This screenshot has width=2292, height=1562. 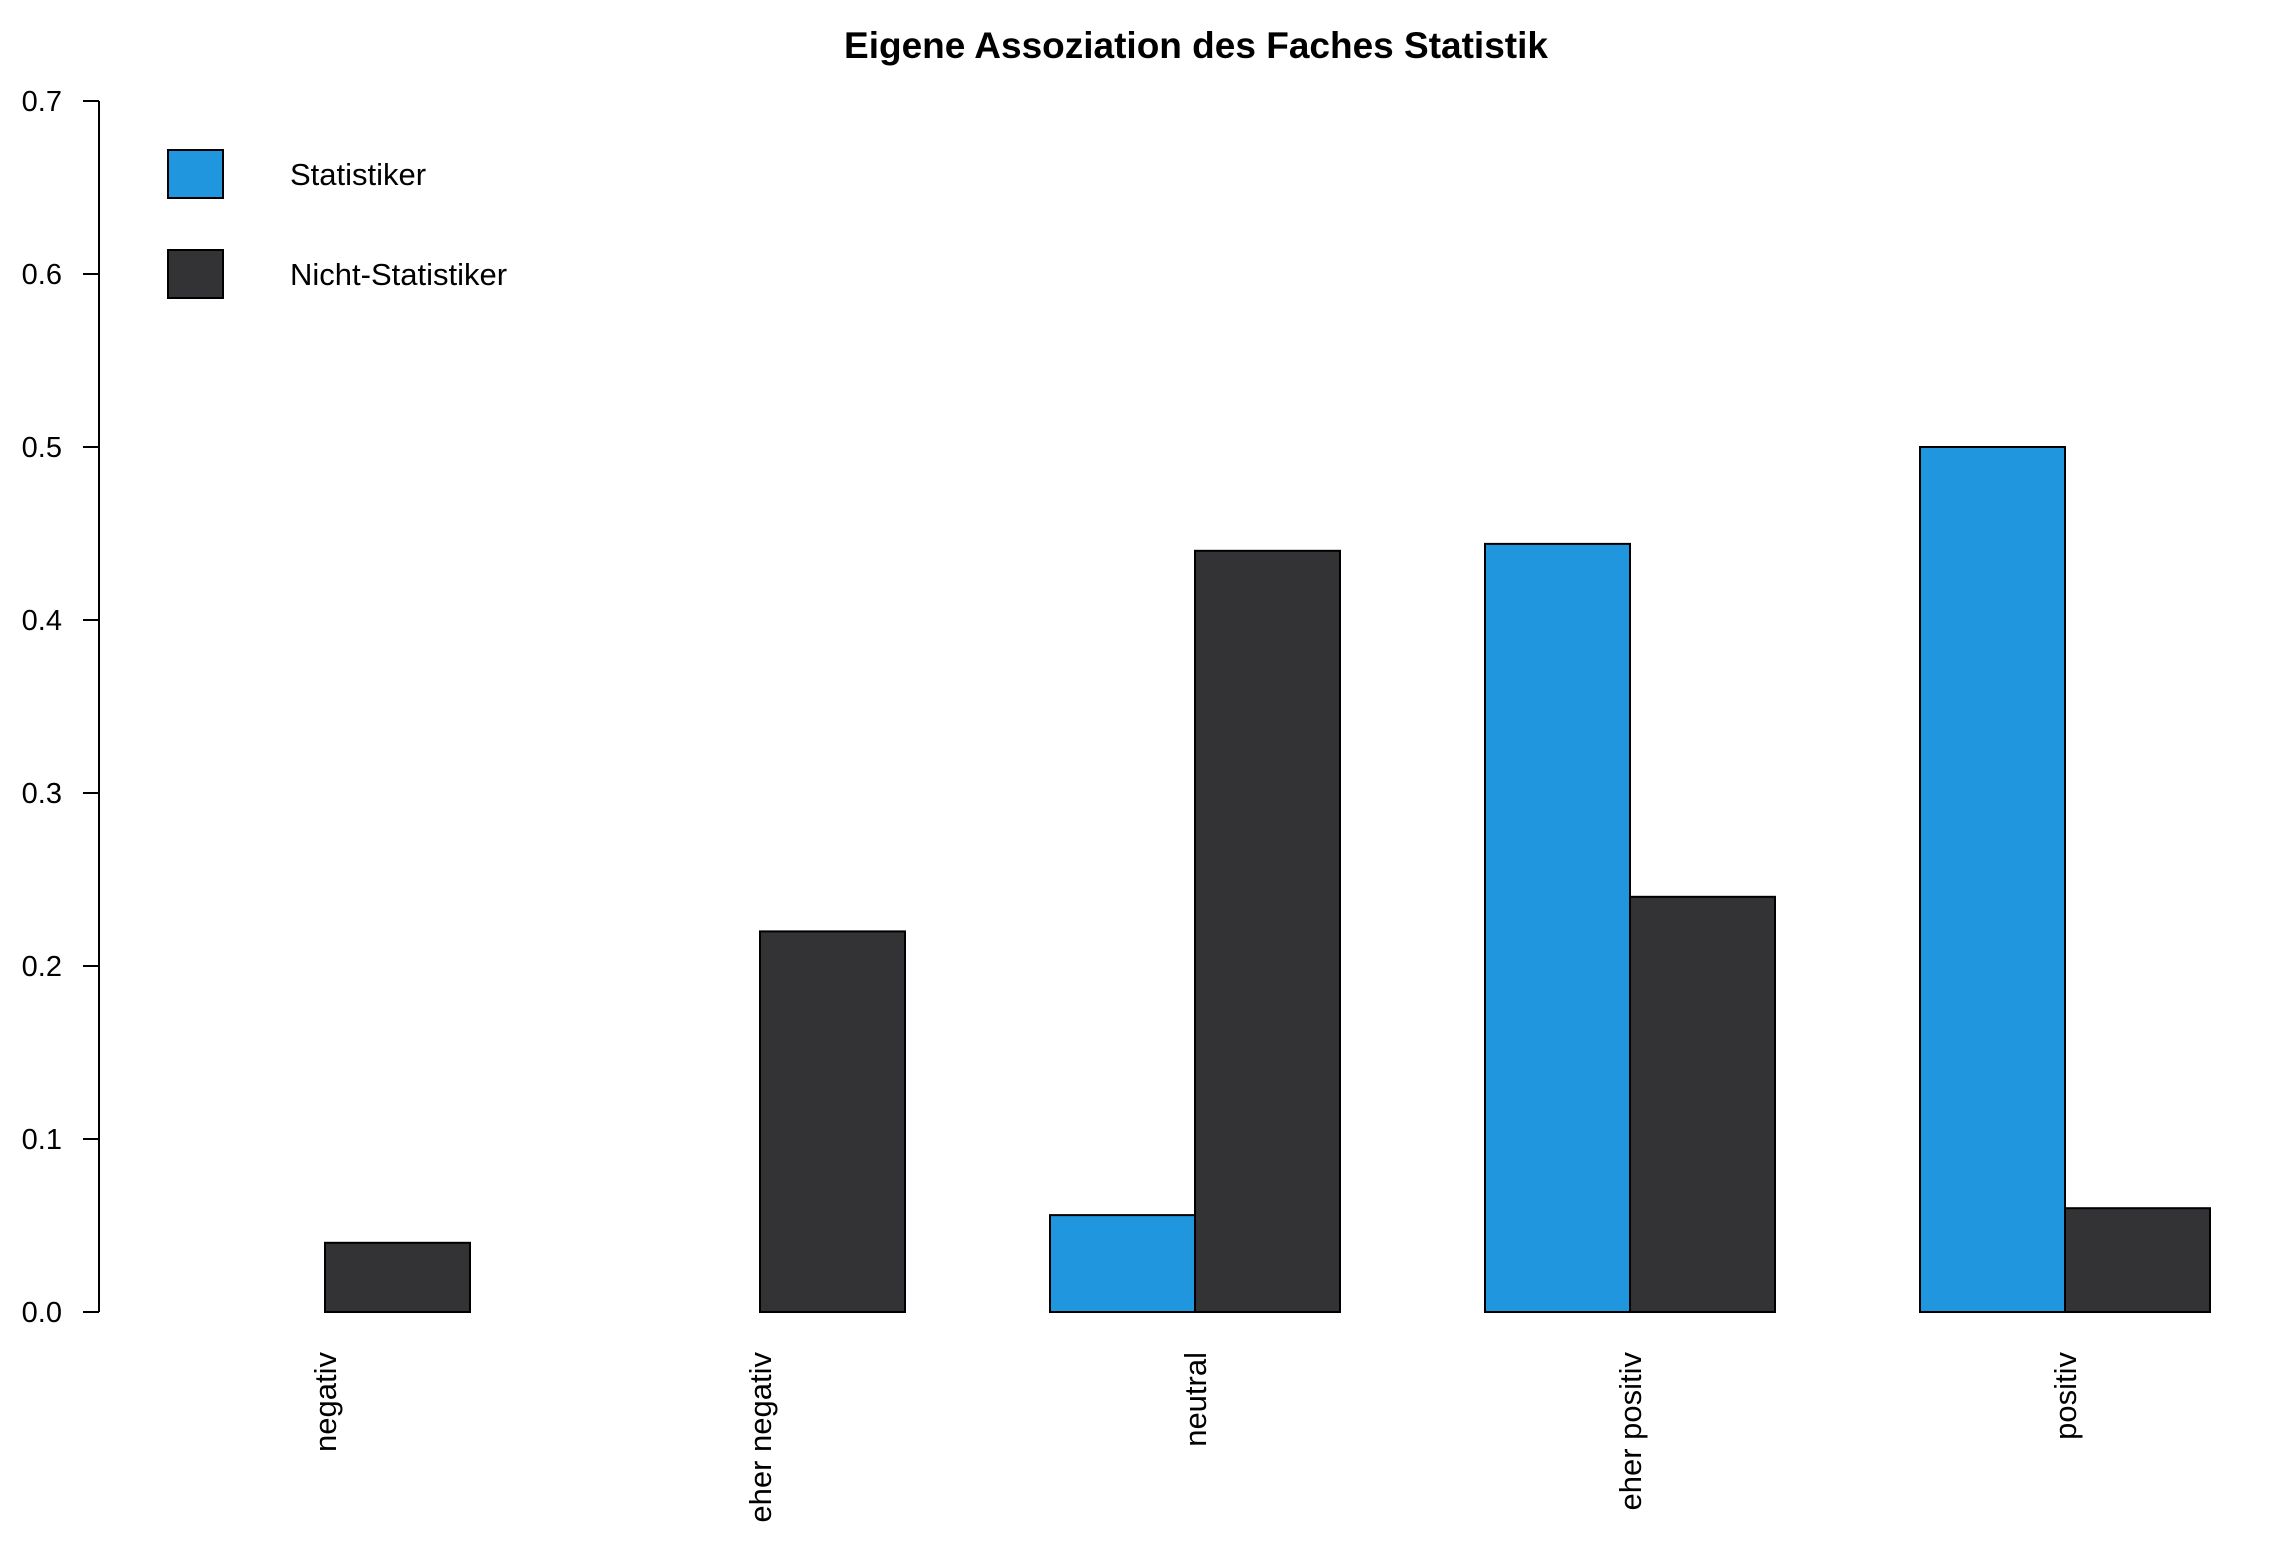 What do you see at coordinates (42, 102) in the screenshot?
I see `y-tick-label: 0.7` at bounding box center [42, 102].